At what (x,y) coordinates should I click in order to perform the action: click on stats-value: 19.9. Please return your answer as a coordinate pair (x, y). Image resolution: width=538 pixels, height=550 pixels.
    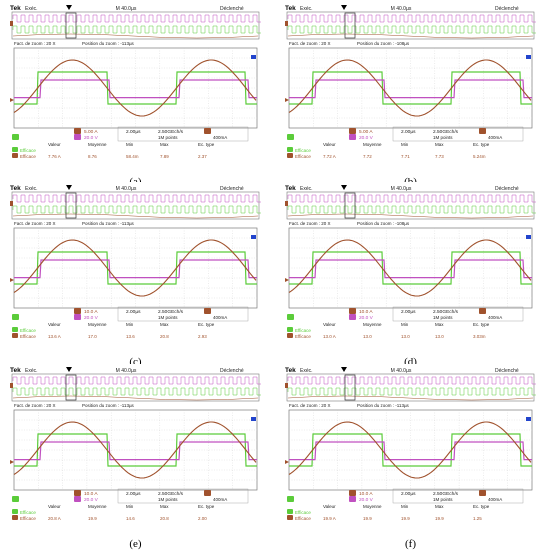
    Looking at the image, I should click on (92, 518).